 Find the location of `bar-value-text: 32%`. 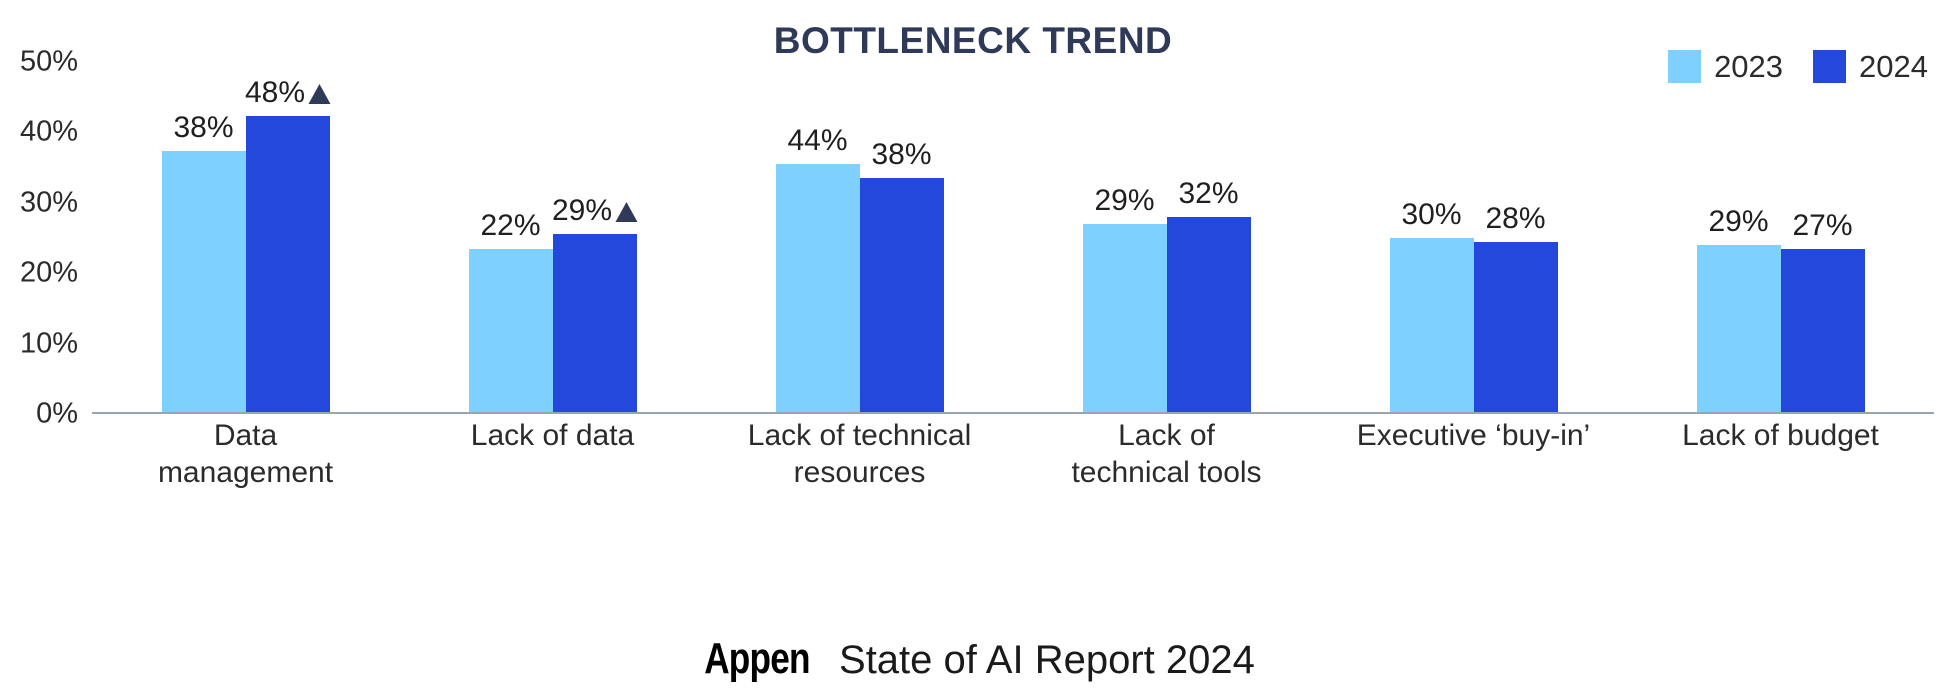

bar-value-text: 32% is located at coordinates (1208, 193).